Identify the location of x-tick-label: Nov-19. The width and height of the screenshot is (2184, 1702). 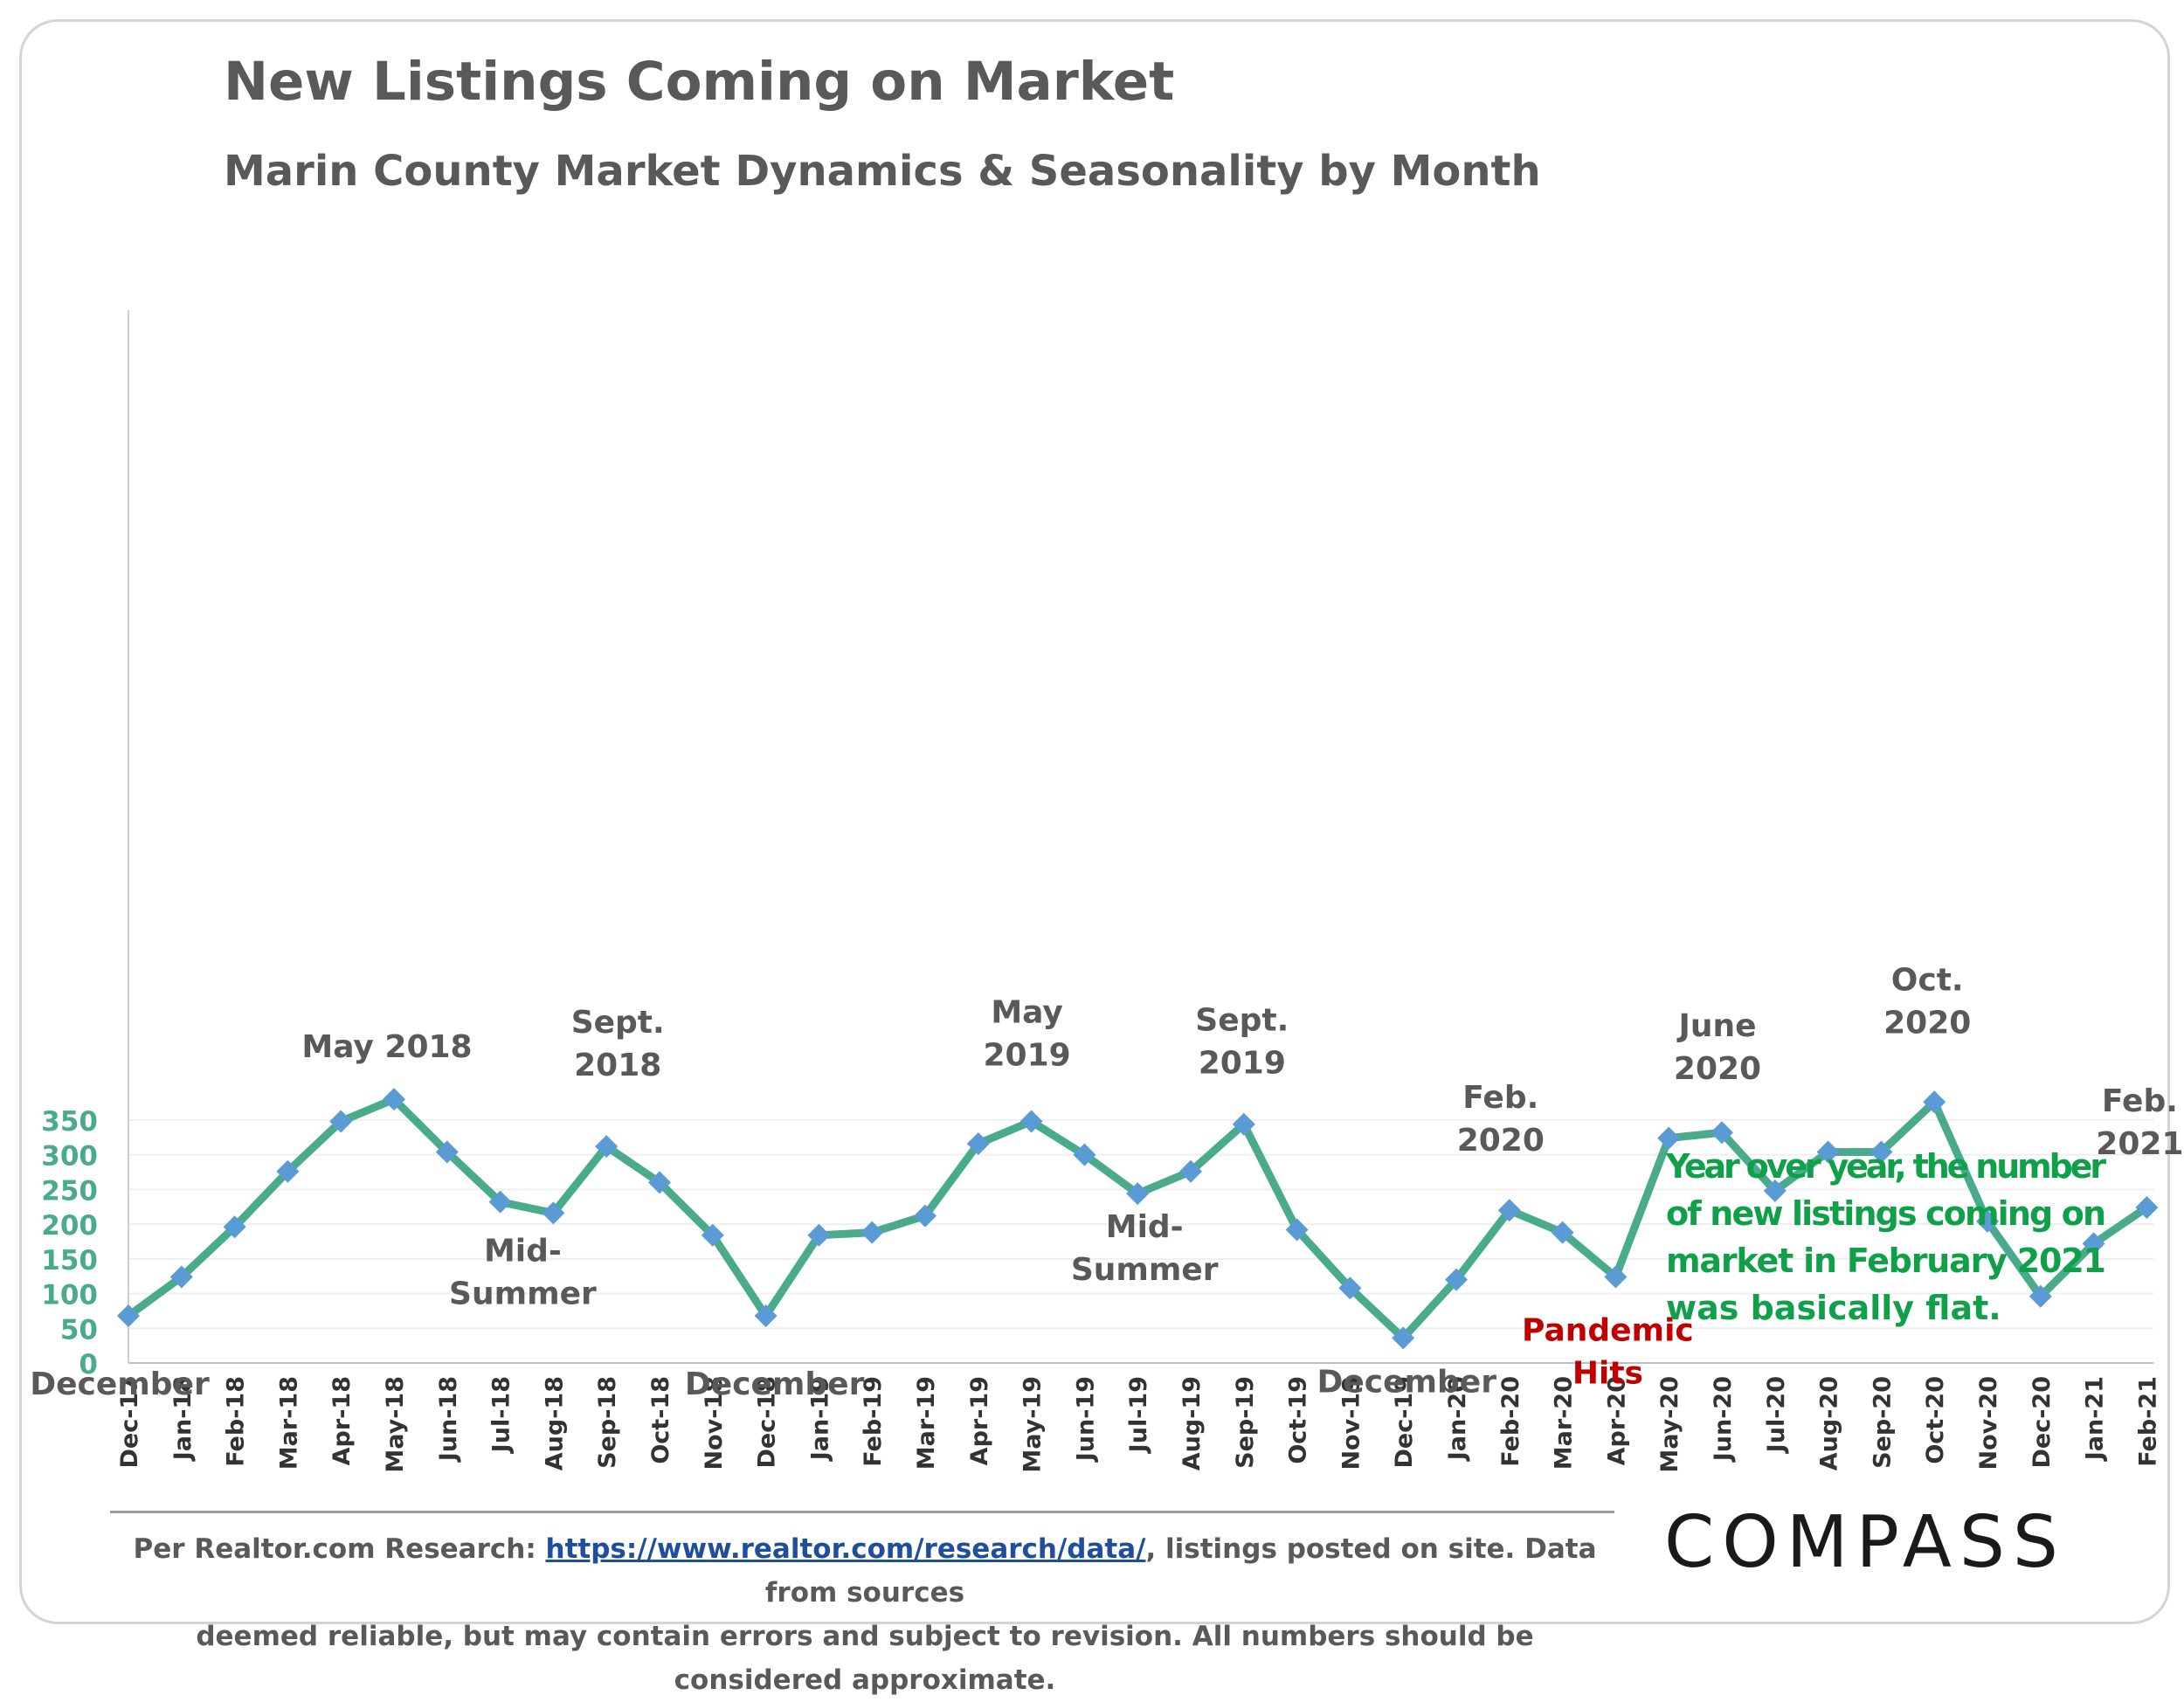
(1351, 1423).